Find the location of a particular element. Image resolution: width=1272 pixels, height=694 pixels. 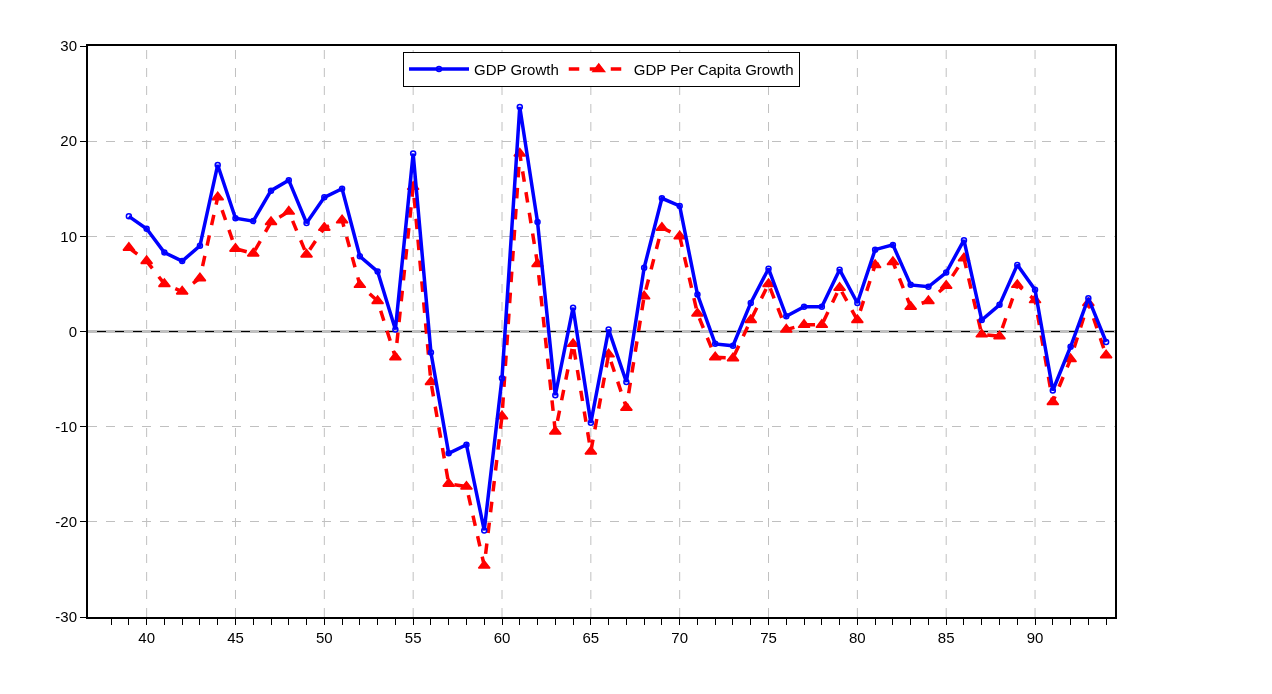

y-tick-label: -30 is located at coordinates (66, 617).